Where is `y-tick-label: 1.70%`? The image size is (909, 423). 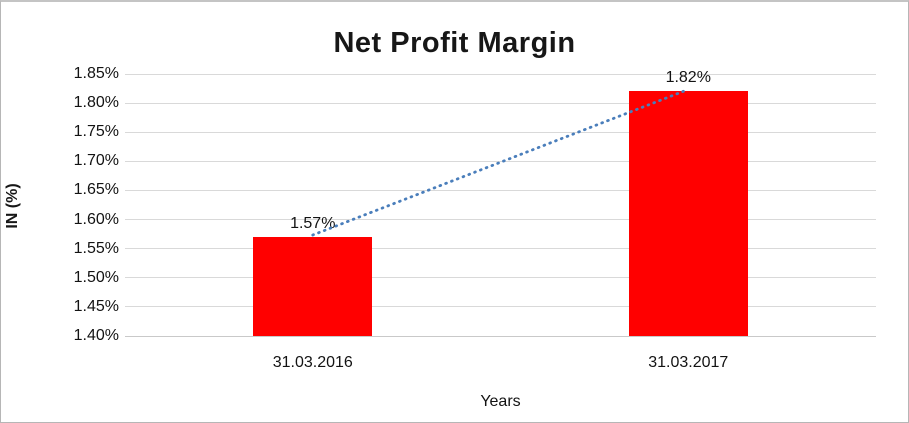
y-tick-label: 1.70% is located at coordinates (96, 161).